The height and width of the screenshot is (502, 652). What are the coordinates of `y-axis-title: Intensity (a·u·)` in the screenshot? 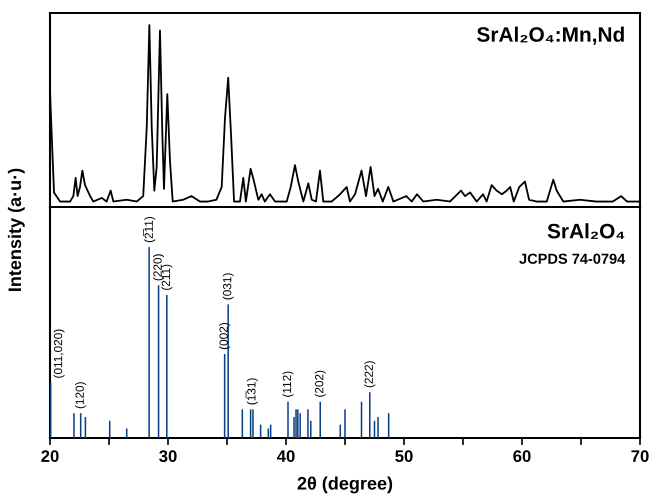 It's located at (16, 229).